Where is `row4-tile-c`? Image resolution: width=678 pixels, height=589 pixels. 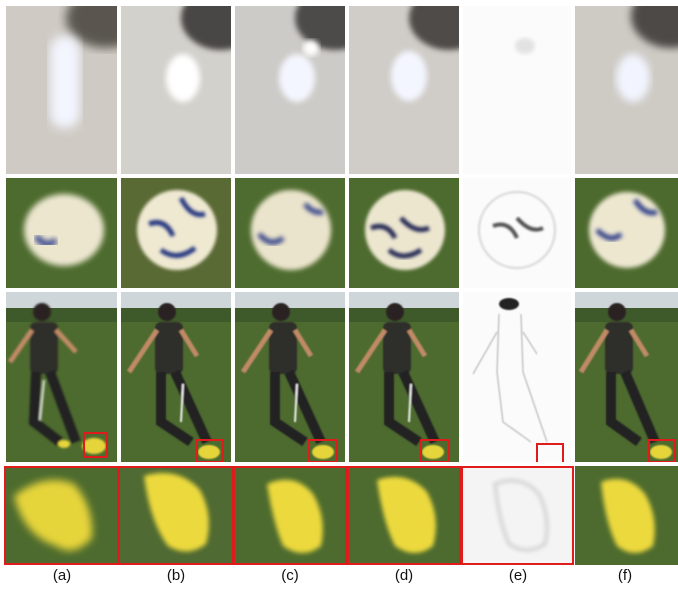 row4-tile-c is located at coordinates (290, 515).